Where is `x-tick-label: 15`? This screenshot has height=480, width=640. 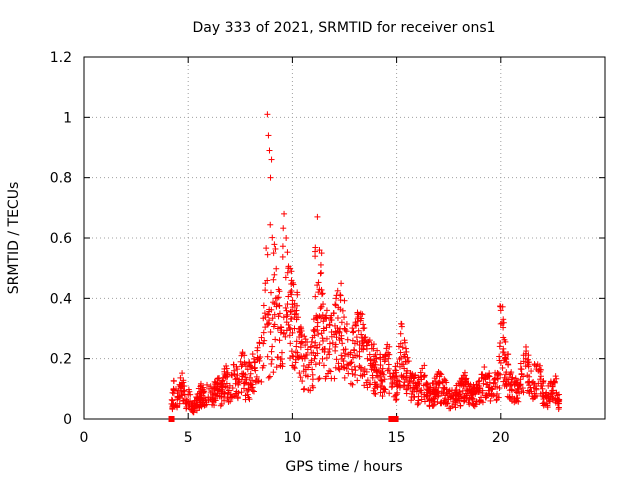
x-tick-label: 15 is located at coordinates (397, 438).